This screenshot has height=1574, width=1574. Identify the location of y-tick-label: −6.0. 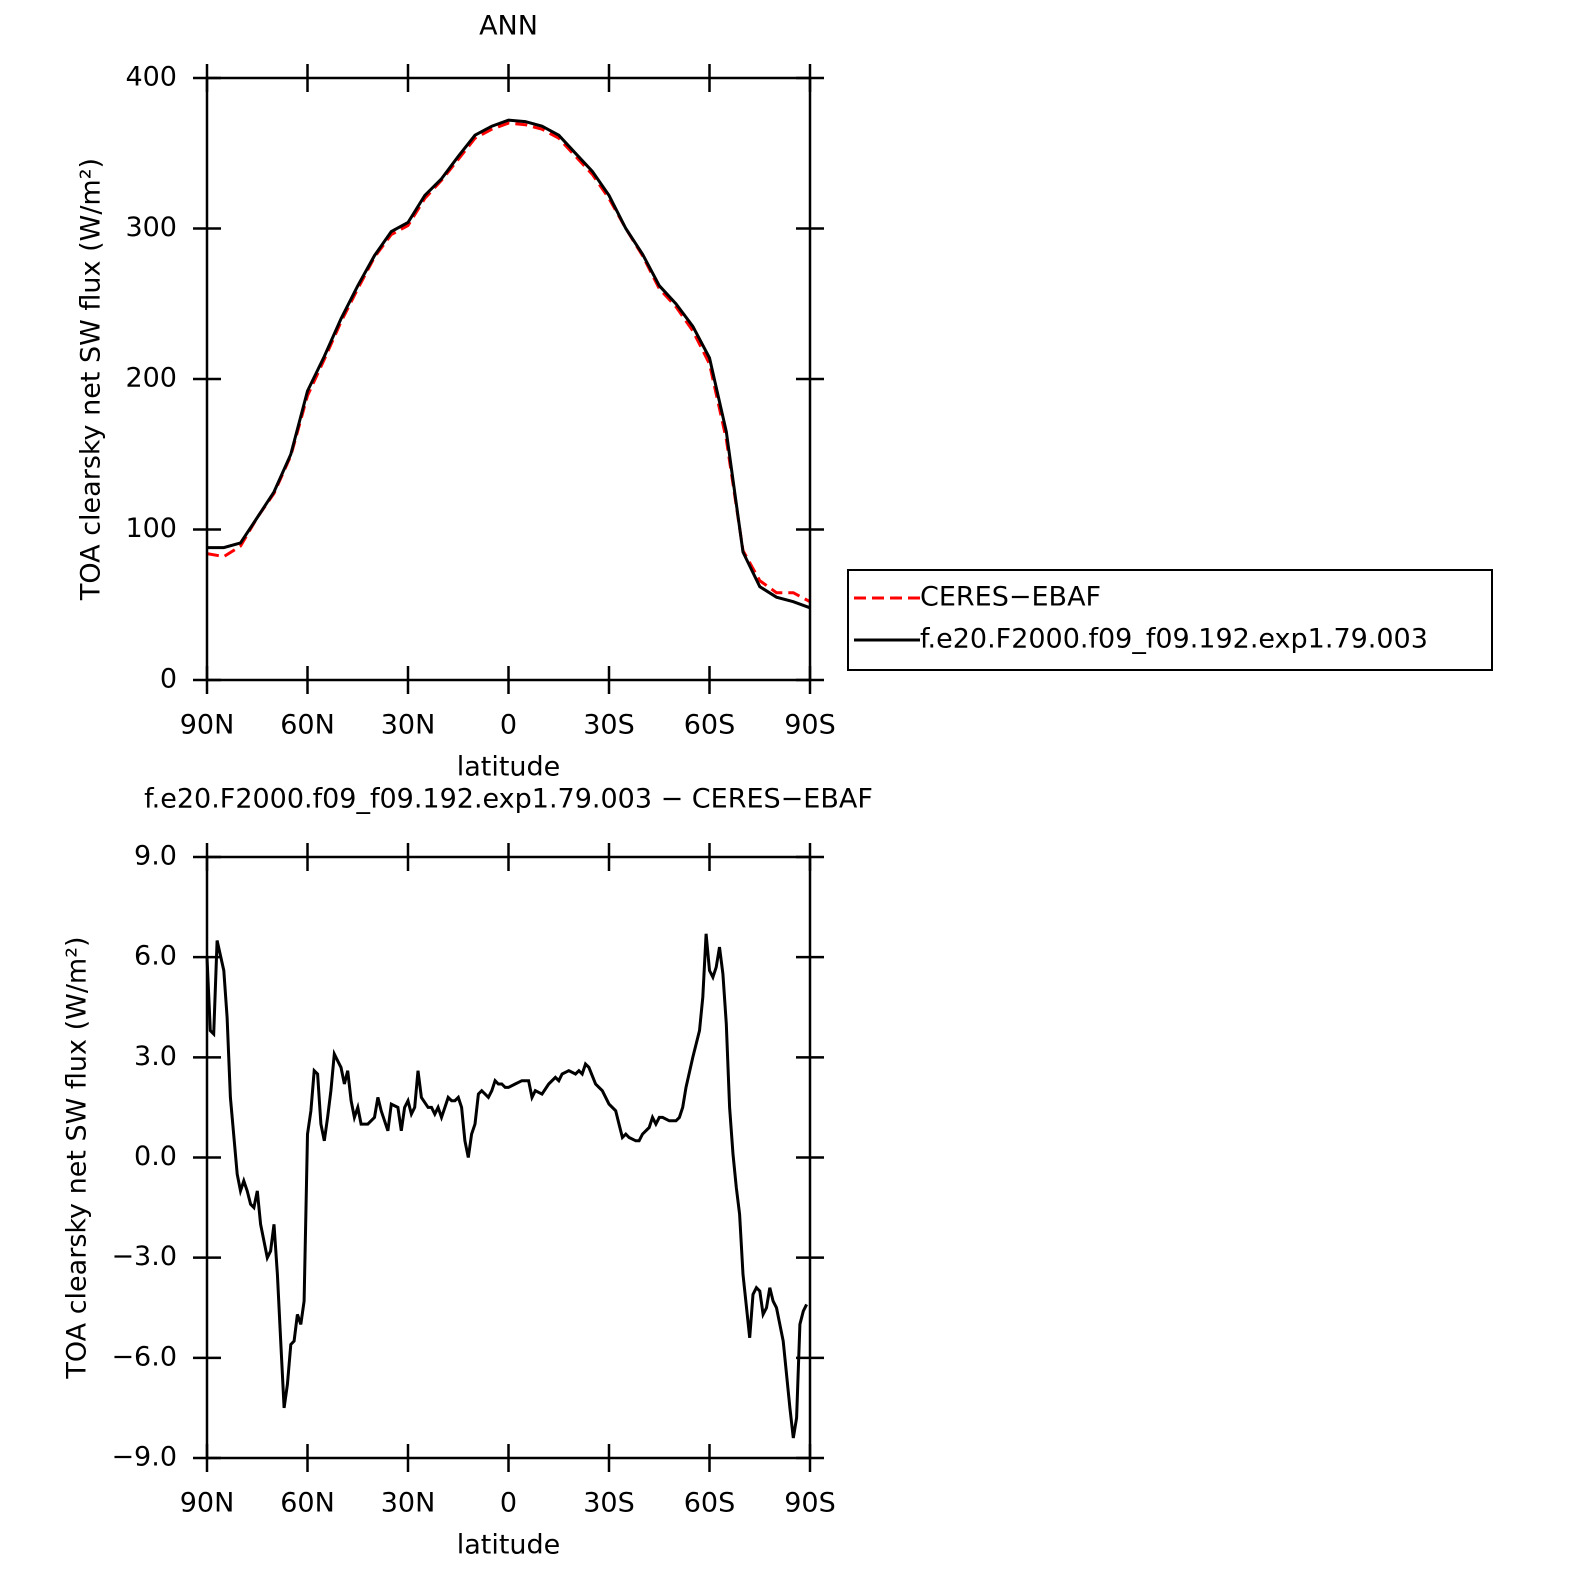
(144, 1356).